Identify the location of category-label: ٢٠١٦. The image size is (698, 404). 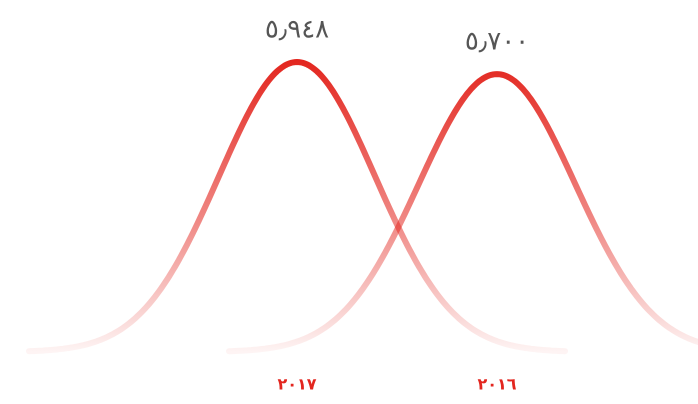
(496, 384).